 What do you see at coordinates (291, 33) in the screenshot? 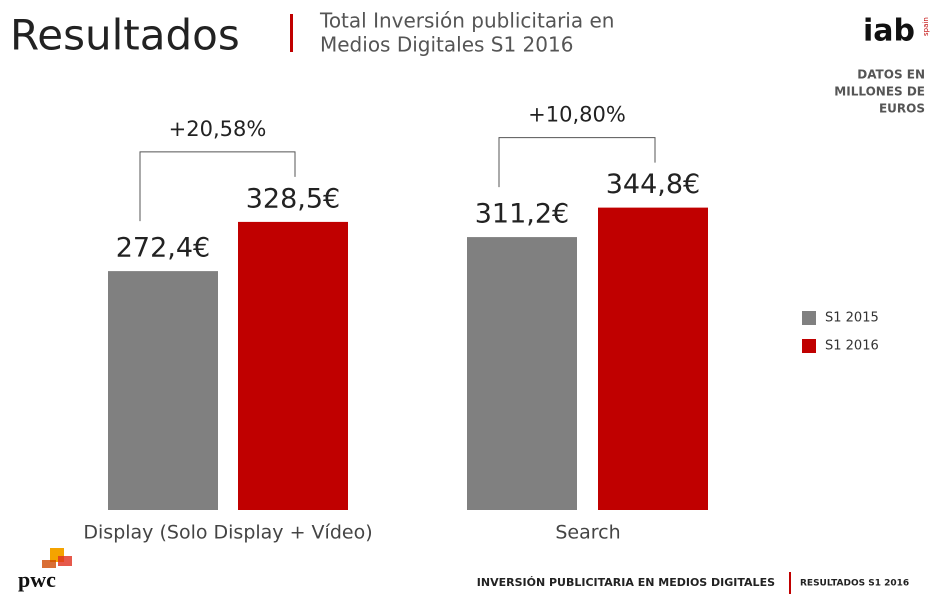
I see `title-divider` at bounding box center [291, 33].